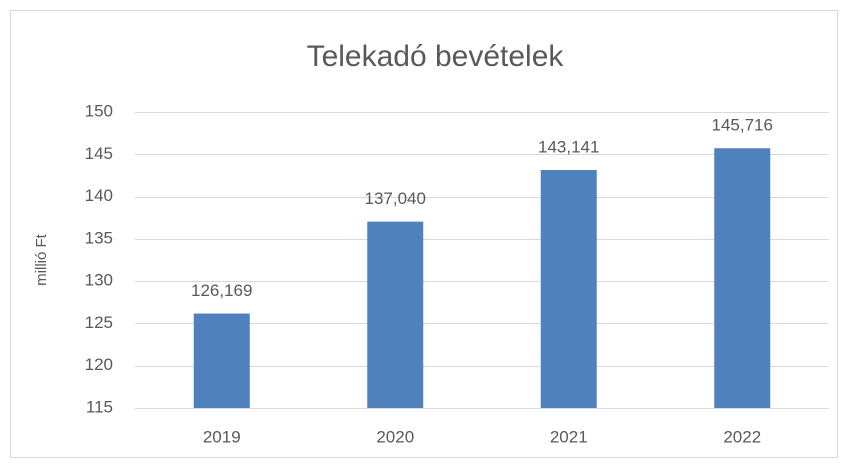 Image resolution: width=845 pixels, height=464 pixels. What do you see at coordinates (99, 280) in the screenshot?
I see `y-tick-label: 130` at bounding box center [99, 280].